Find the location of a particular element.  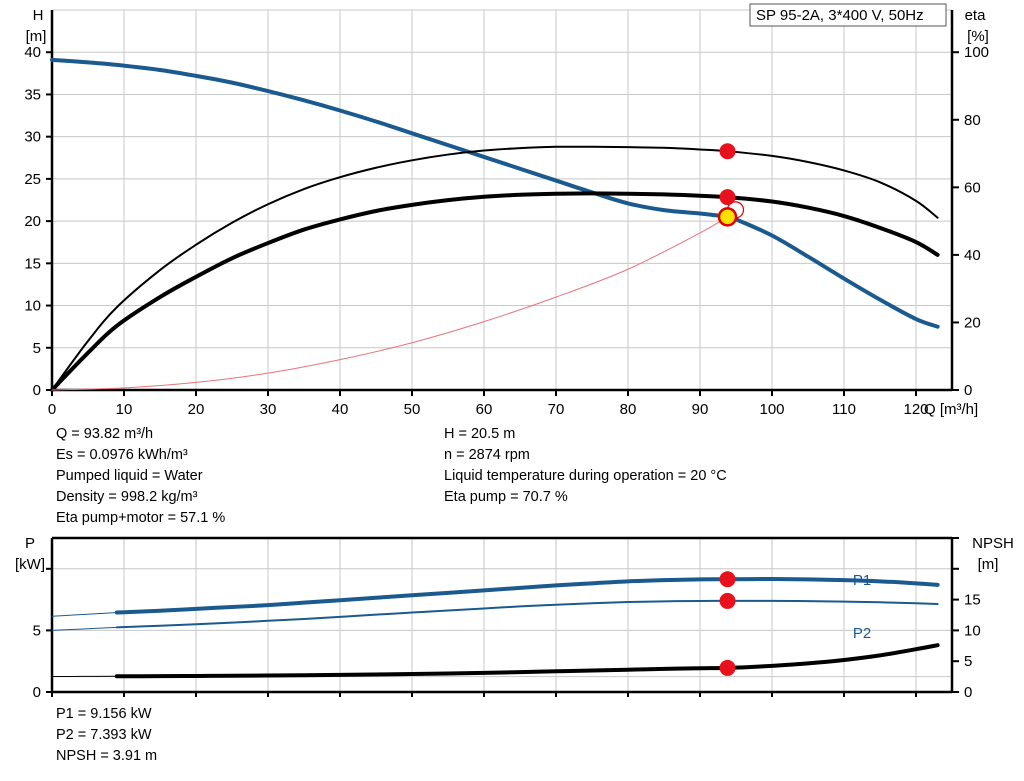

y-axis-title-p: P is located at coordinates (30, 543).